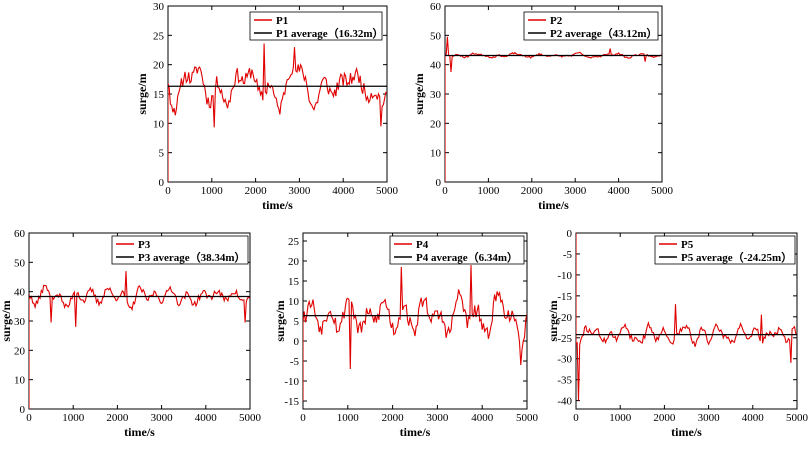 This screenshot has height=449, width=810. I want to click on legend-entry: P3 average（38.34m）, so click(192, 257).